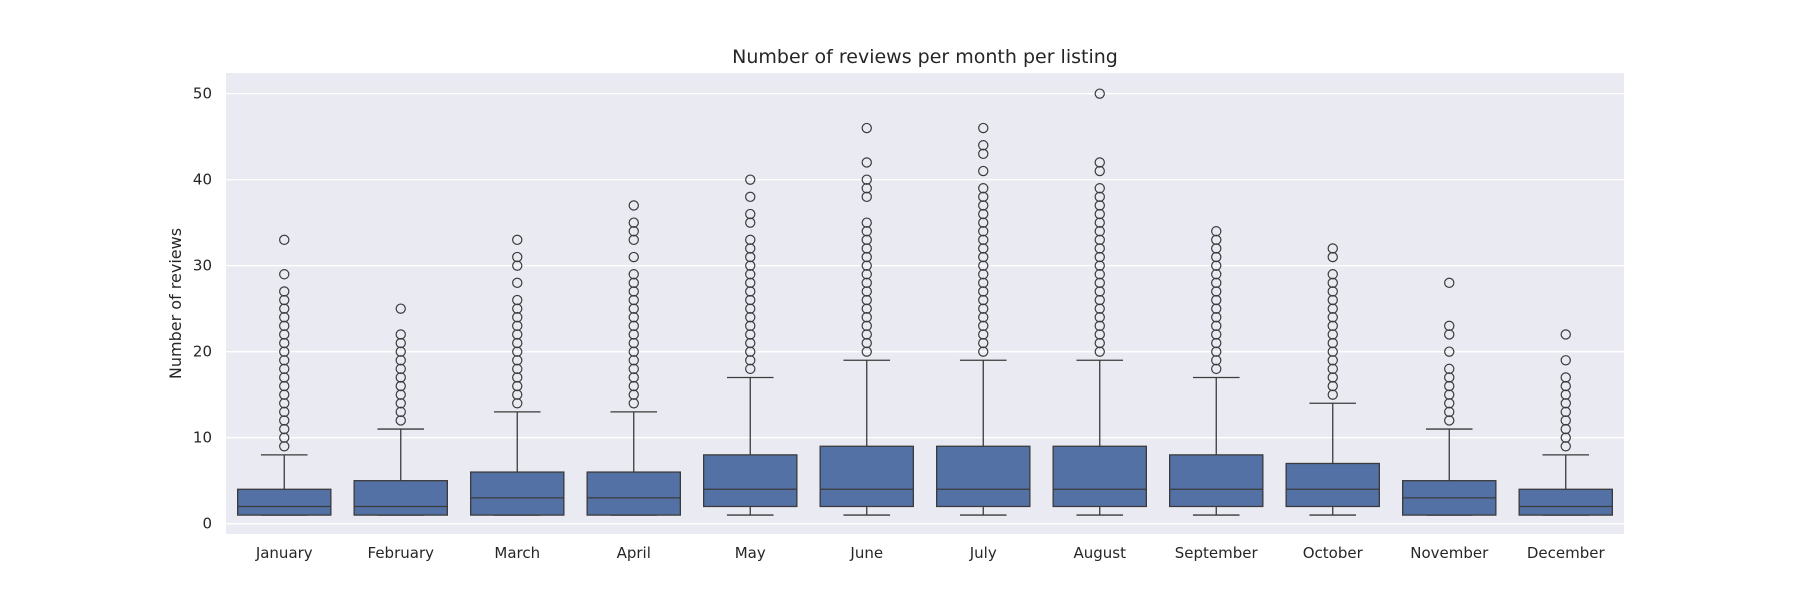 Image resolution: width=1800 pixels, height=604 pixels. Describe the element at coordinates (925, 57) in the screenshot. I see `chart-title: Number of reviews per month per listing` at that location.